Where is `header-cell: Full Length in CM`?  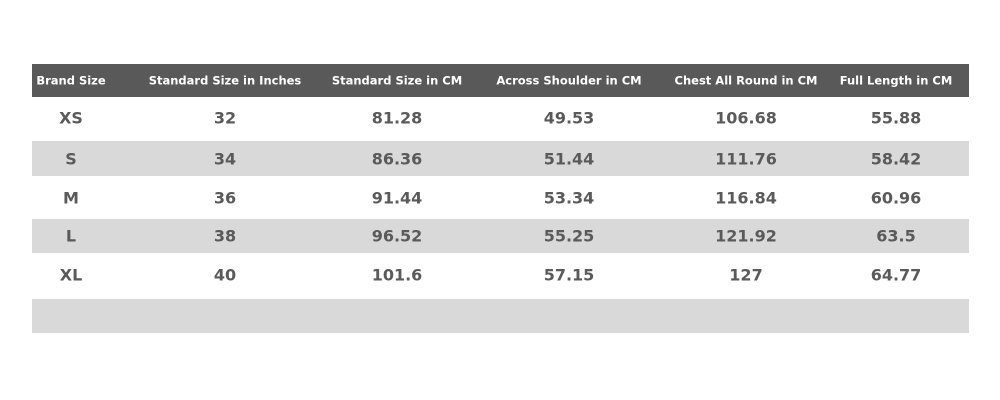 header-cell: Full Length in CM is located at coordinates (896, 81).